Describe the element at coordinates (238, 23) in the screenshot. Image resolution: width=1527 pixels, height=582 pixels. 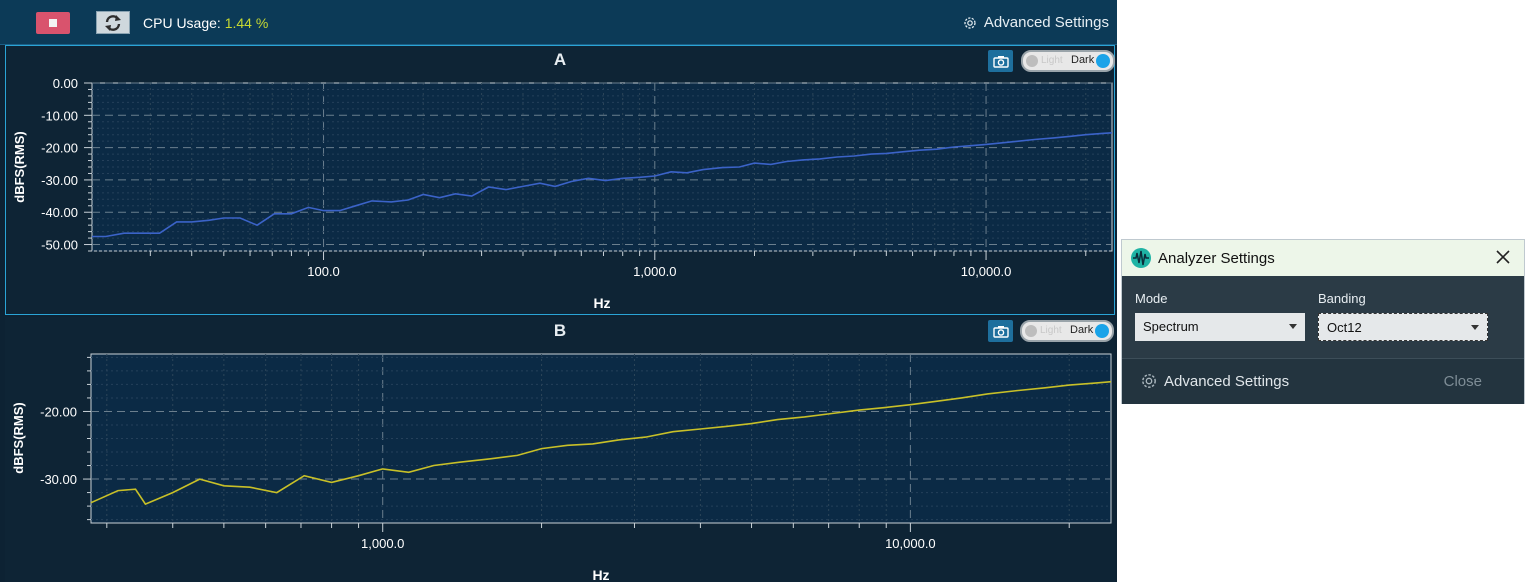
I see `cpu-usage-value: 1.44` at that location.